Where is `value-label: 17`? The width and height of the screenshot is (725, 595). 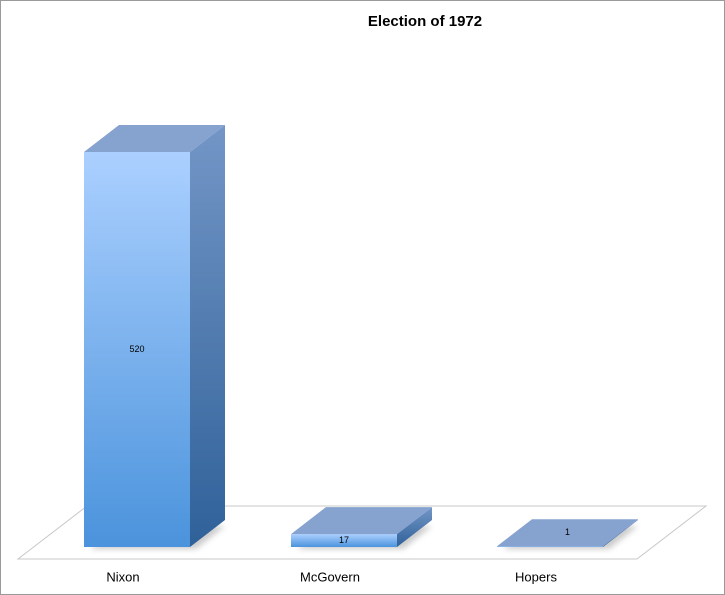 value-label: 17 is located at coordinates (344, 540).